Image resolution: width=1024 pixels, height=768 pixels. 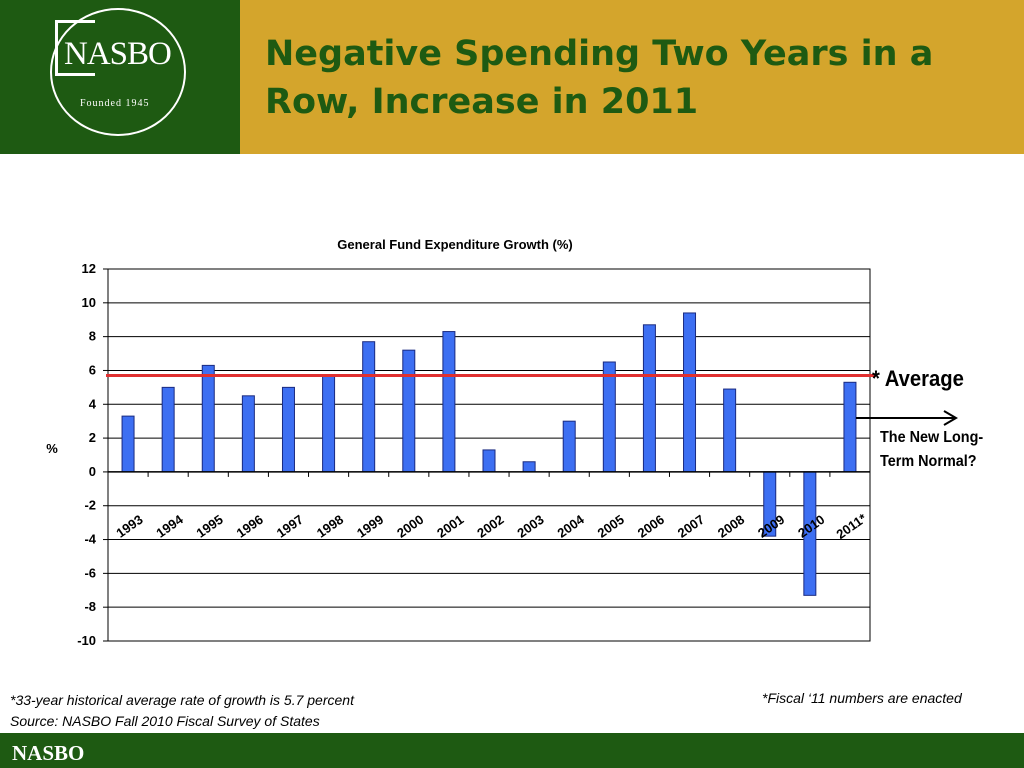 What do you see at coordinates (90, 606) in the screenshot?
I see `y-tick-label: -8` at bounding box center [90, 606].